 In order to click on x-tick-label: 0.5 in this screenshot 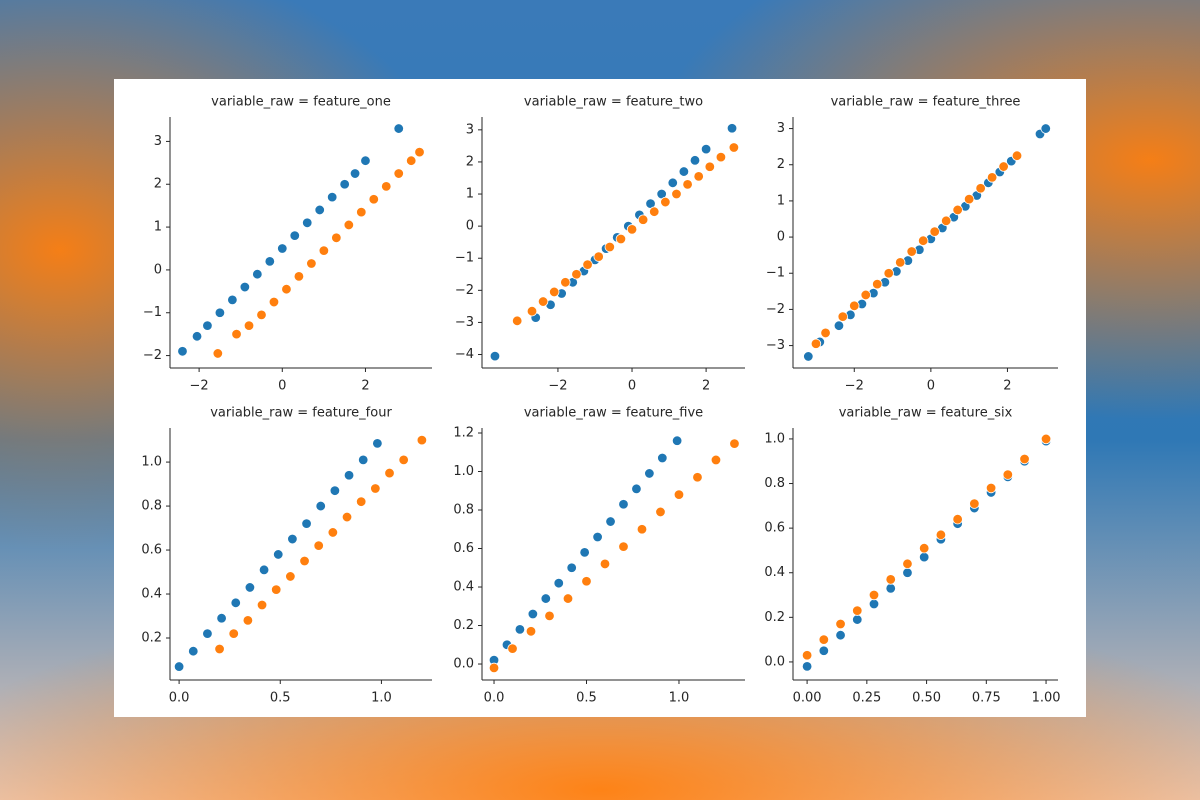, I will do `click(586, 698)`.